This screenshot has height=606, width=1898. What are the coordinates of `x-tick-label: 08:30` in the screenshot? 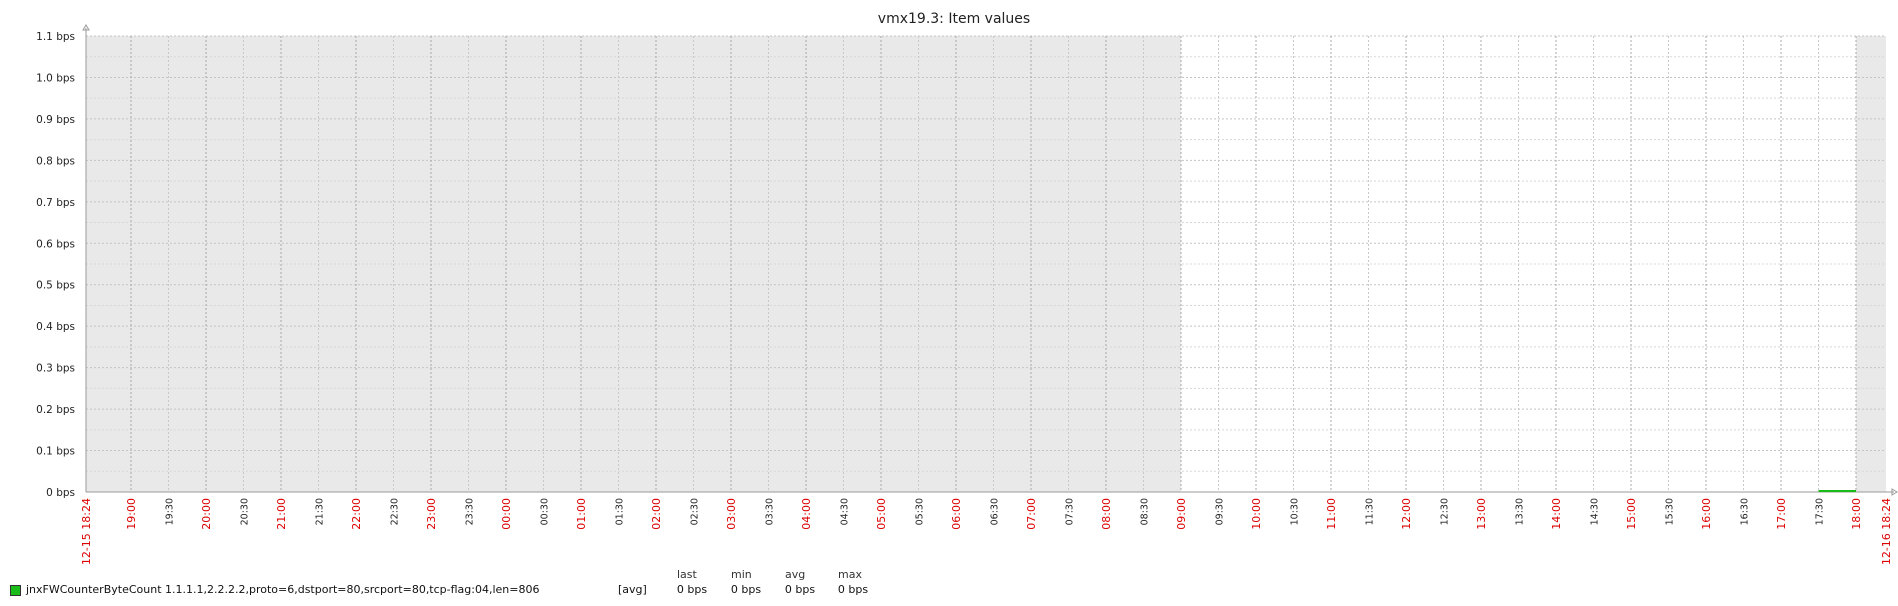 It's located at (1145, 511).